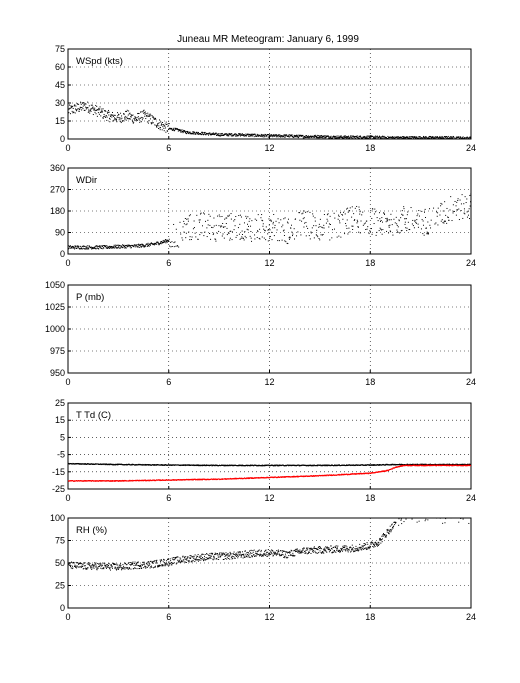 The height and width of the screenshot is (683, 520). I want to click on y-tick-label: 25, so click(60, 403).